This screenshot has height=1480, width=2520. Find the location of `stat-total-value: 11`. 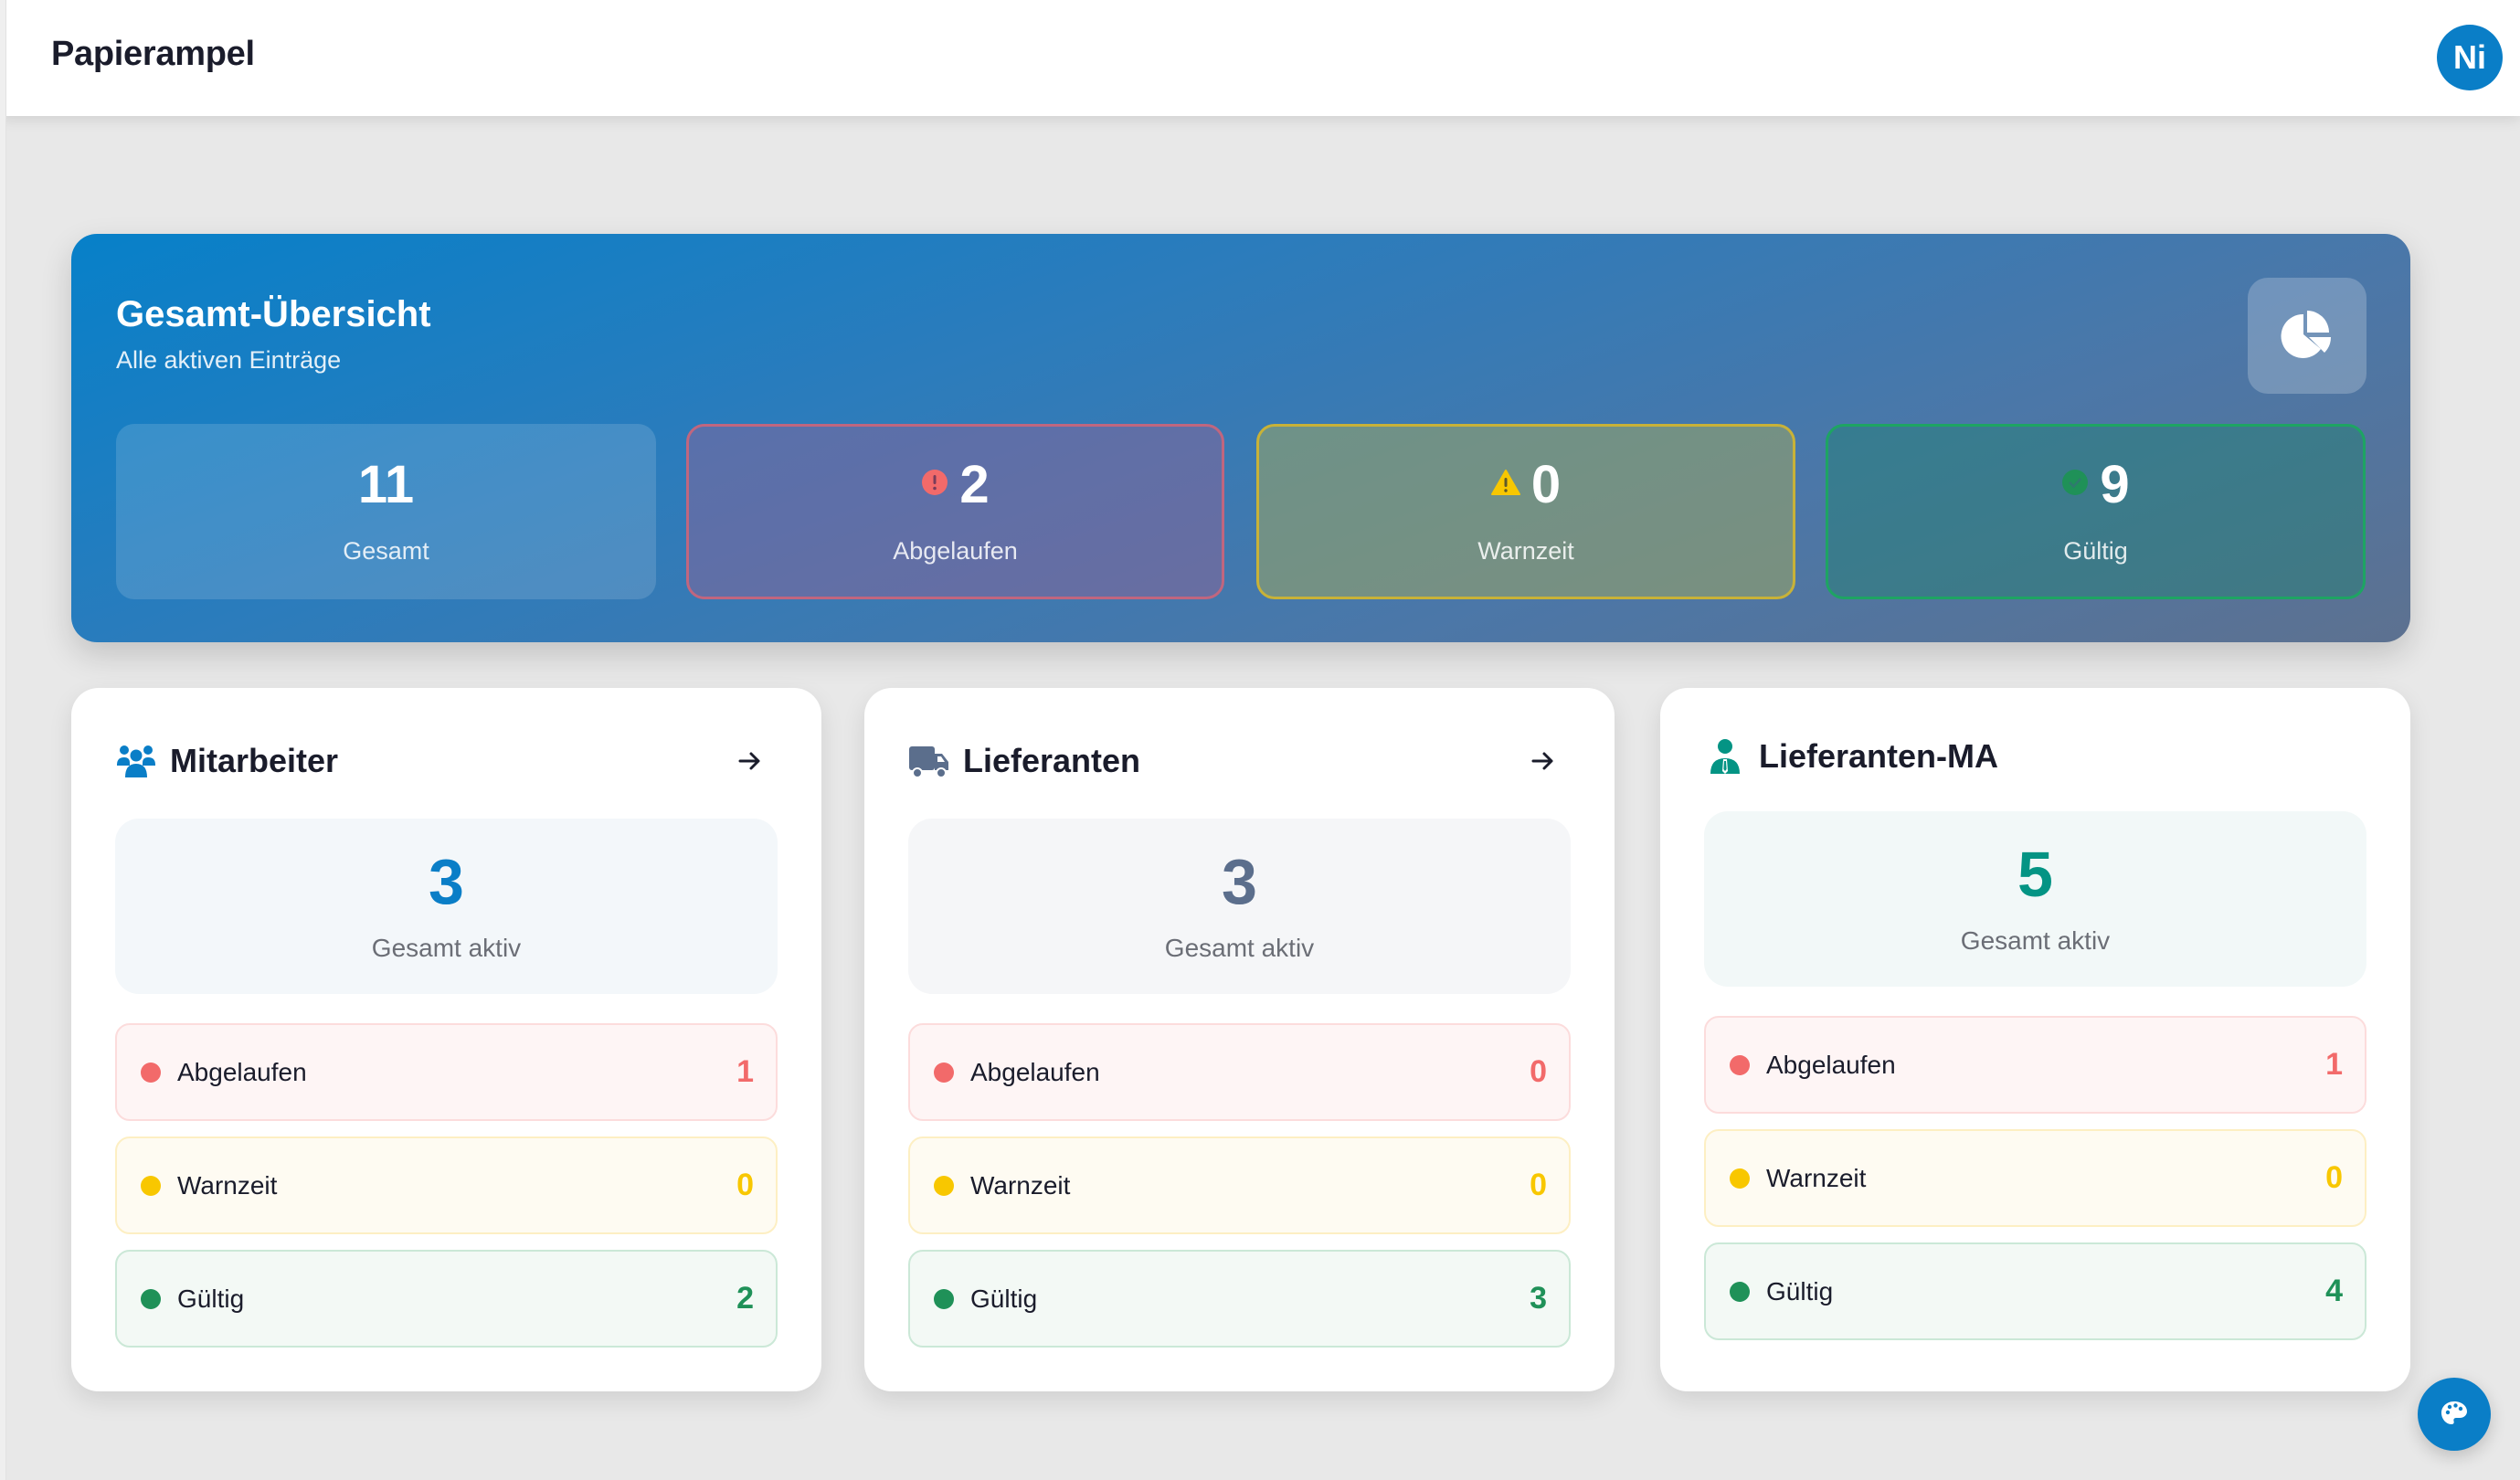

stat-total-value: 11 is located at coordinates (386, 484).